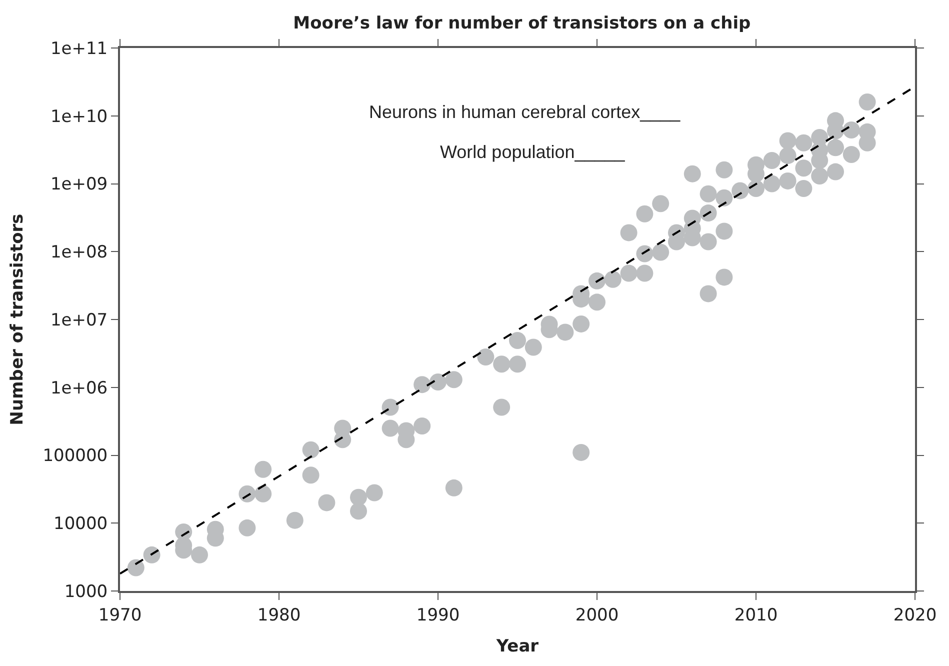 The image size is (949, 666). I want to click on y-tick-label: 1e+07, so click(79, 320).